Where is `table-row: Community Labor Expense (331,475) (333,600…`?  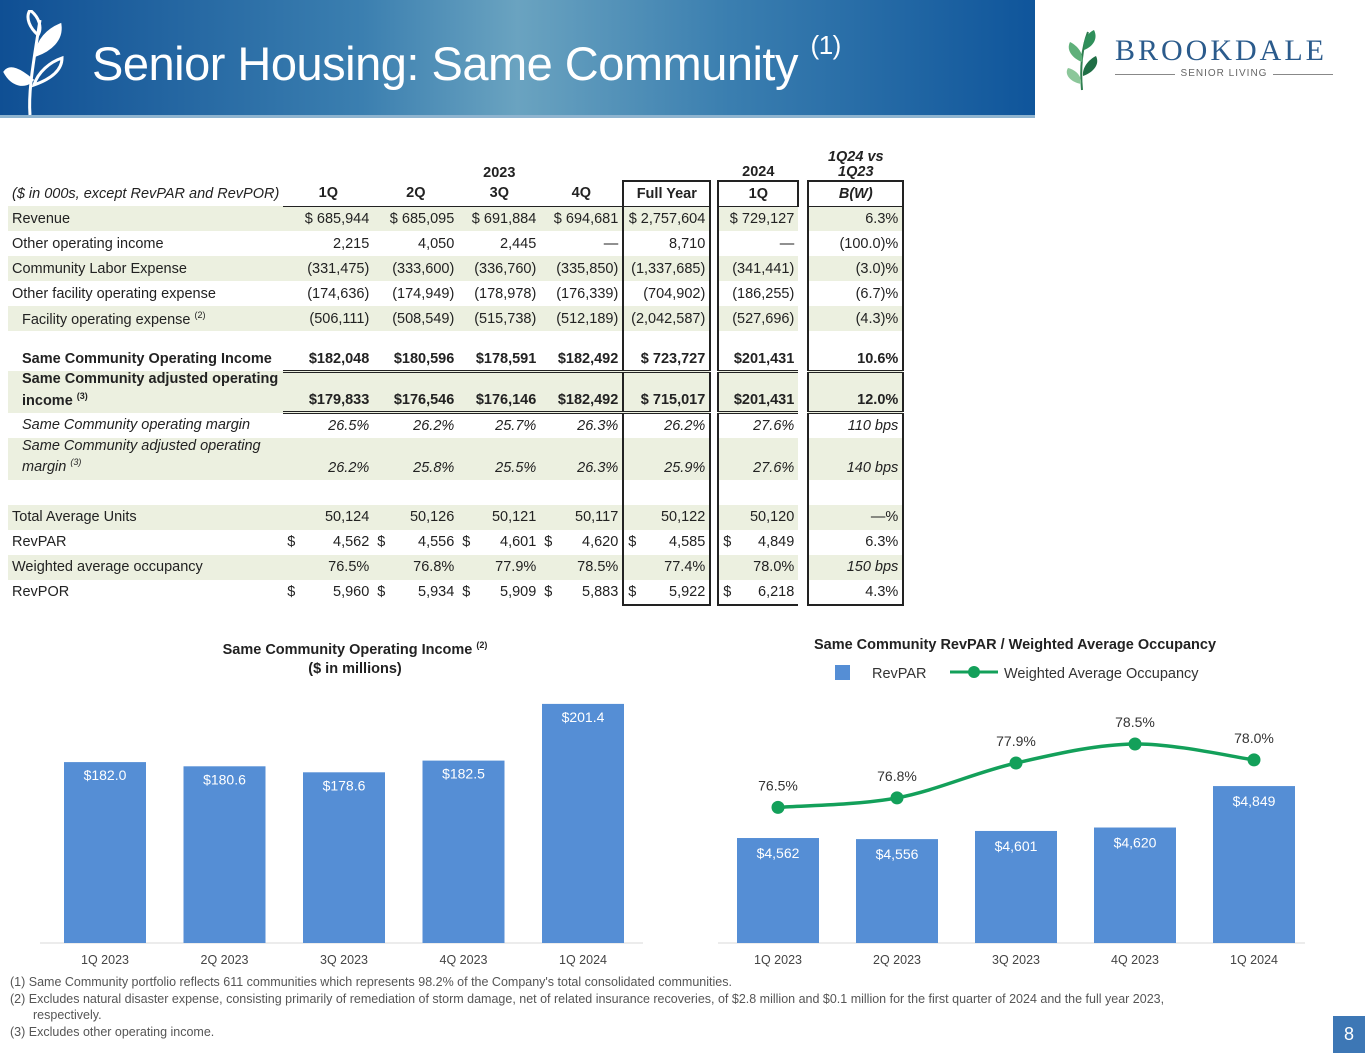 table-row: Community Labor Expense (331,475) (333,600… is located at coordinates (456, 268).